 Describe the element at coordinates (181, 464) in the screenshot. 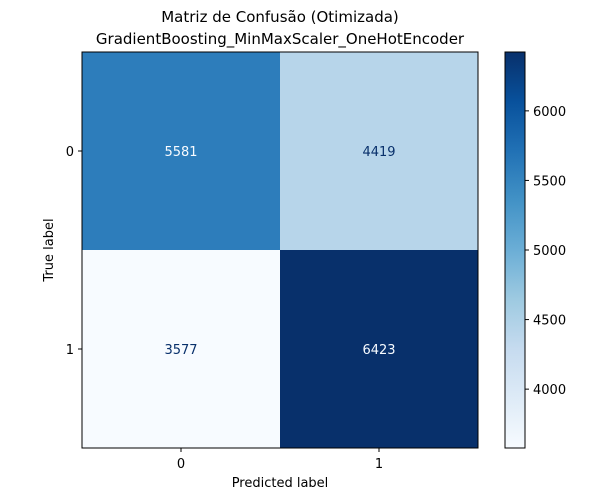

I see `x-tick-label: 0` at that location.